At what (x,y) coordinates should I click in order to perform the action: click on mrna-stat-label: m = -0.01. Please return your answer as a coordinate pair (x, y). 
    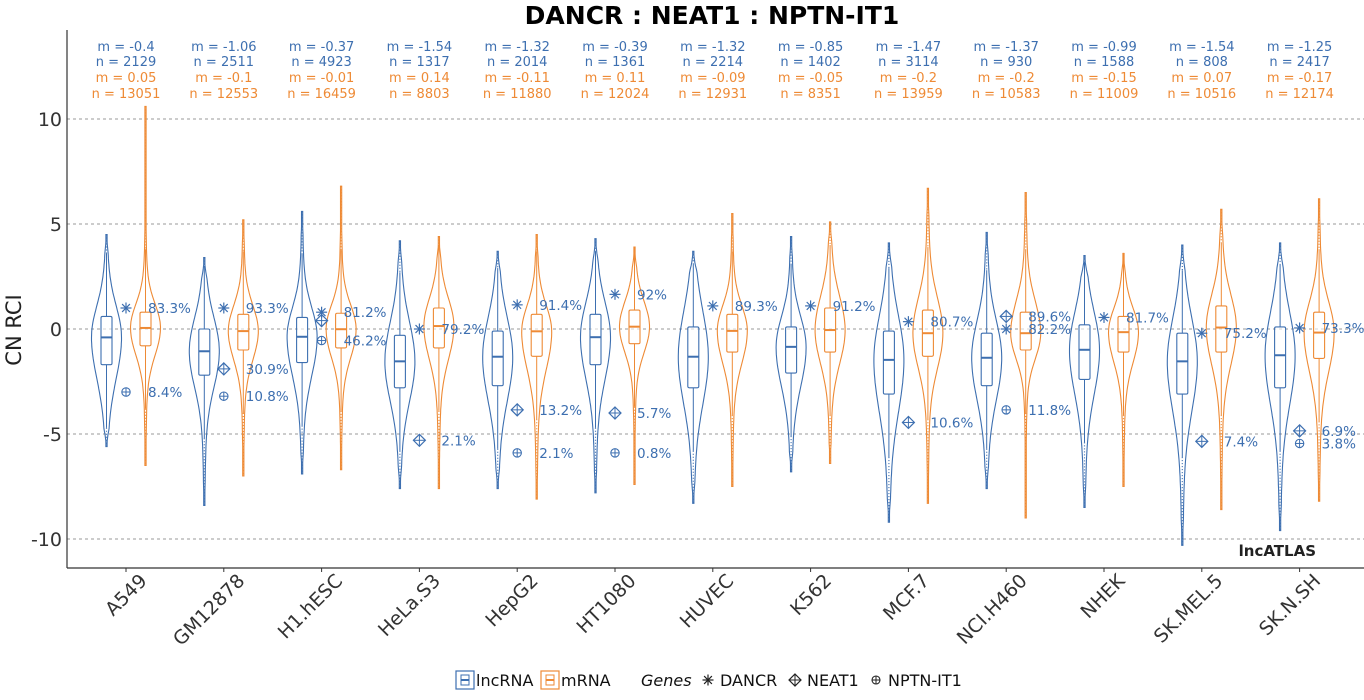
    Looking at the image, I should click on (321, 78).